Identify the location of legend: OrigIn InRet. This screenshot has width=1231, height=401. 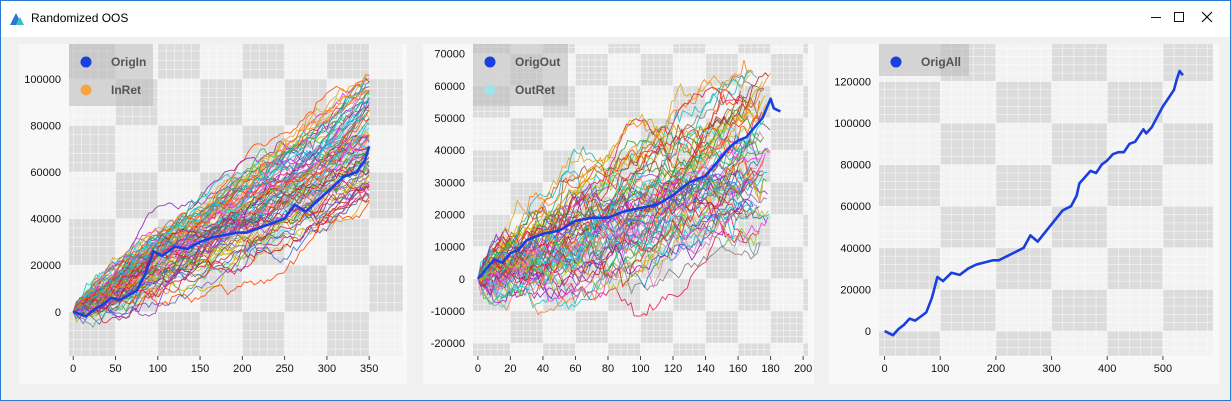
(111, 75).